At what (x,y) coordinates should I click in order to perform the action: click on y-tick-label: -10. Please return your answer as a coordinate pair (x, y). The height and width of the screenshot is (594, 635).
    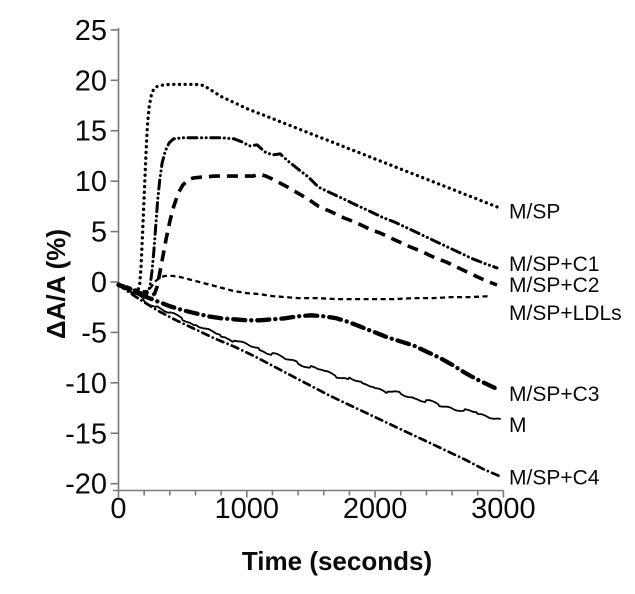
    Looking at the image, I should click on (86, 384).